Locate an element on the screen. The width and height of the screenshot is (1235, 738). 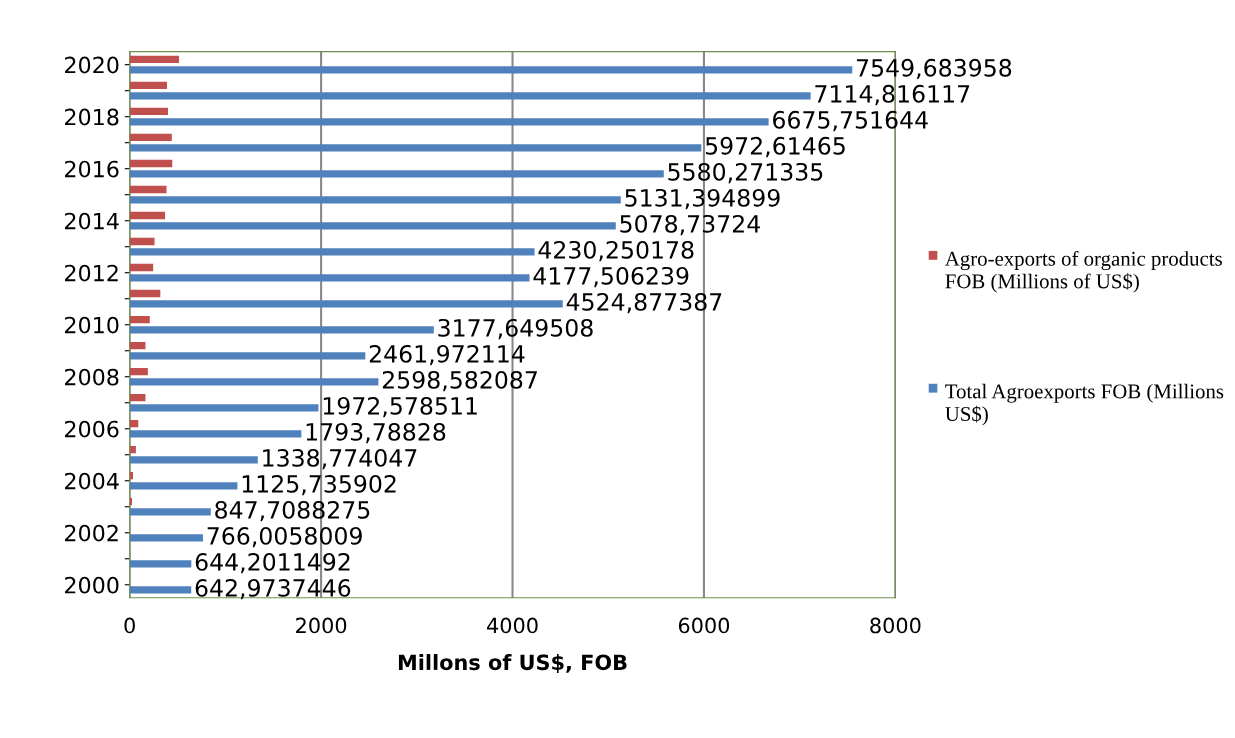
y-tick-label: 2000 is located at coordinates (92, 585).